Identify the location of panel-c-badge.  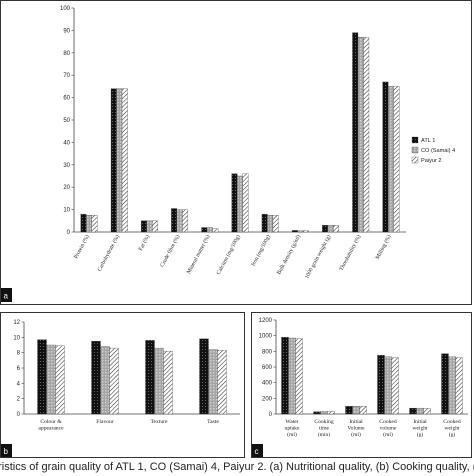
(257, 450).